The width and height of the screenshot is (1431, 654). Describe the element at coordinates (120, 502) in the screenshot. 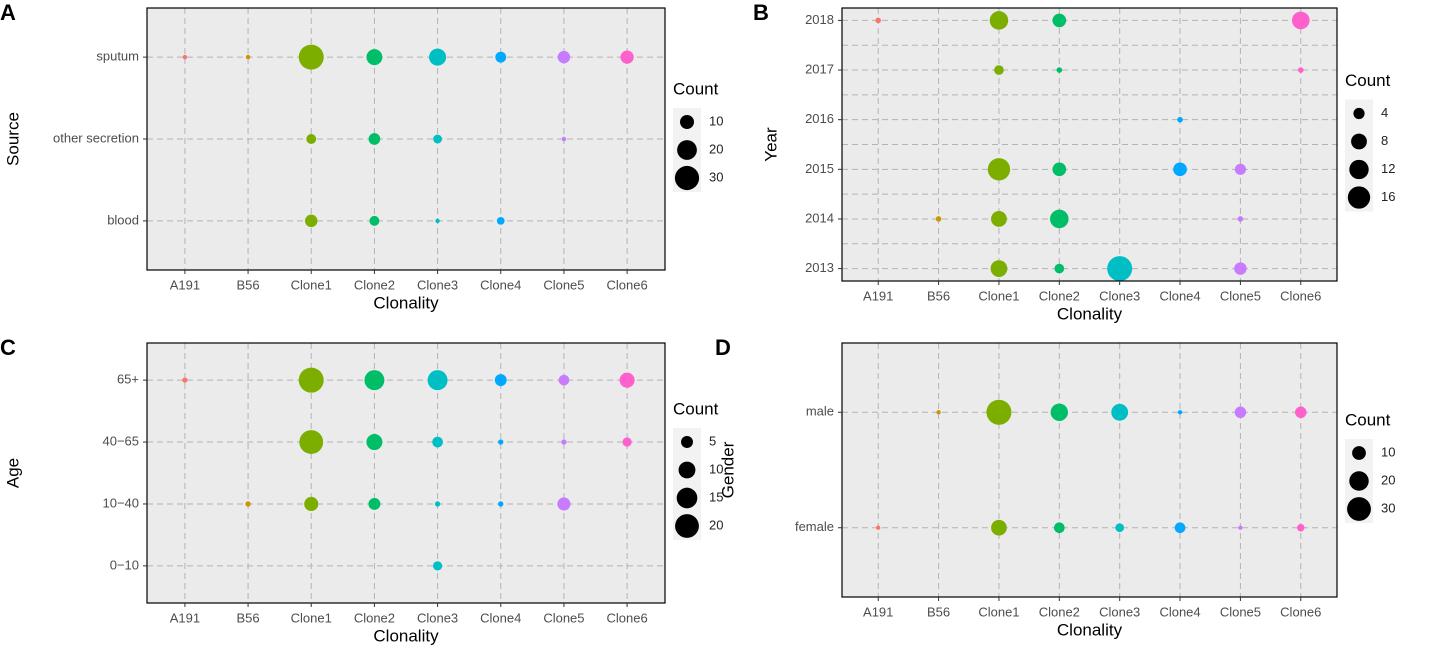

I see `y-tick-label: 10−40` at that location.